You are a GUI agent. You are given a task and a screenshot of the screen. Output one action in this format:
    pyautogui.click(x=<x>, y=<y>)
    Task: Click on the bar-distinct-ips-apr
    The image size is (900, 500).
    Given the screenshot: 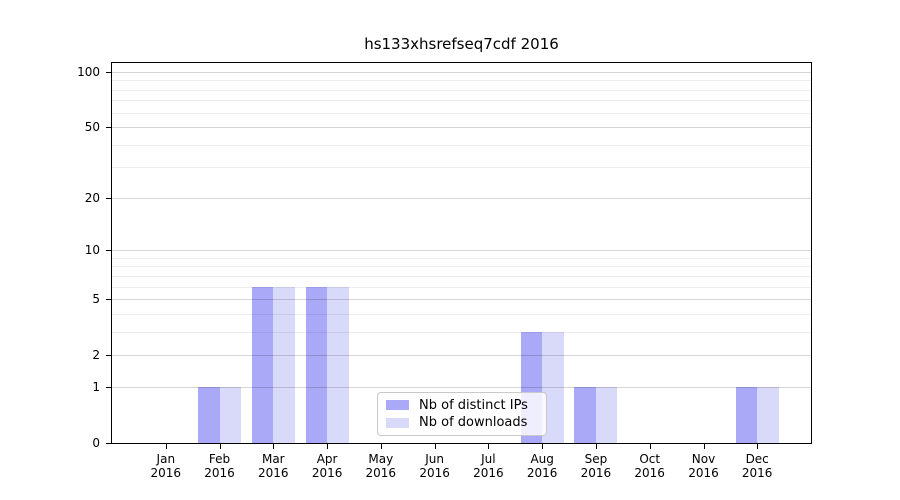 What is the action you would take?
    pyautogui.click(x=316, y=364)
    